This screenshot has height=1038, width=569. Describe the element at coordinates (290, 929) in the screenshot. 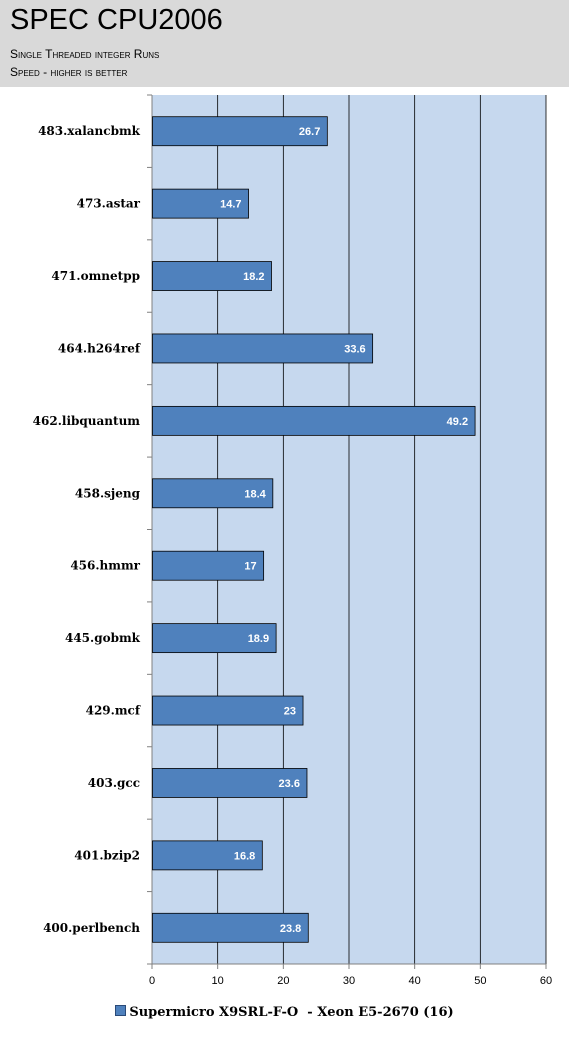

I see `data-label: 23.8` at that location.